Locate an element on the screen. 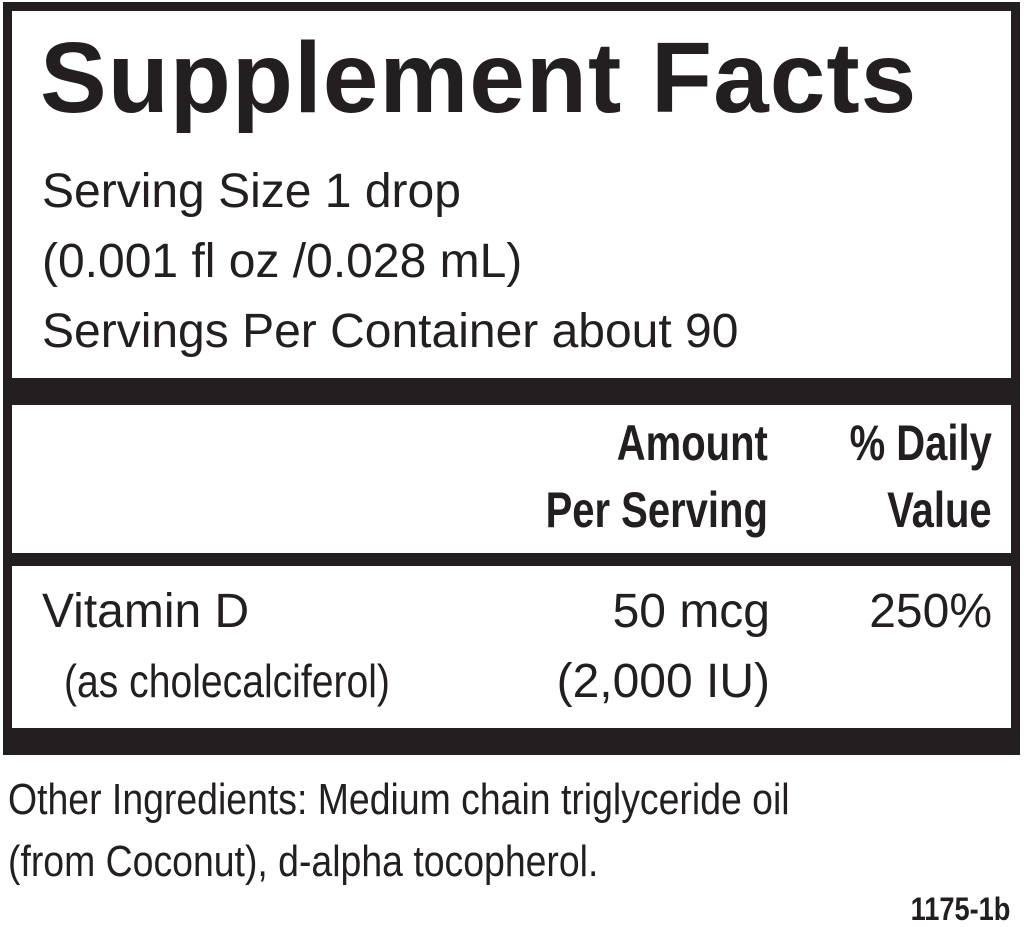  nutrient-amount: 50 mcg is located at coordinates (691, 611).